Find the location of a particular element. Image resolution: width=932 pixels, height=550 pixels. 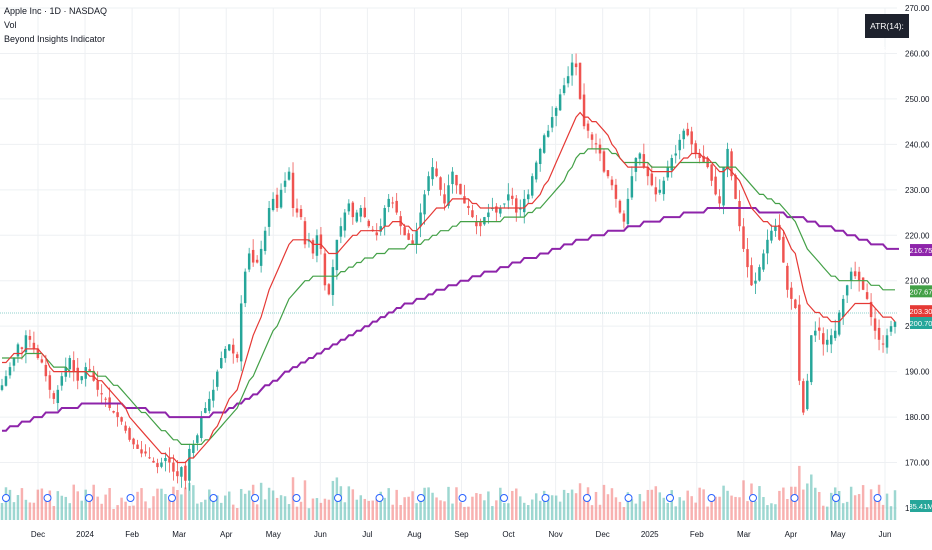

volume-indicator-label: Vol is located at coordinates (10, 25).